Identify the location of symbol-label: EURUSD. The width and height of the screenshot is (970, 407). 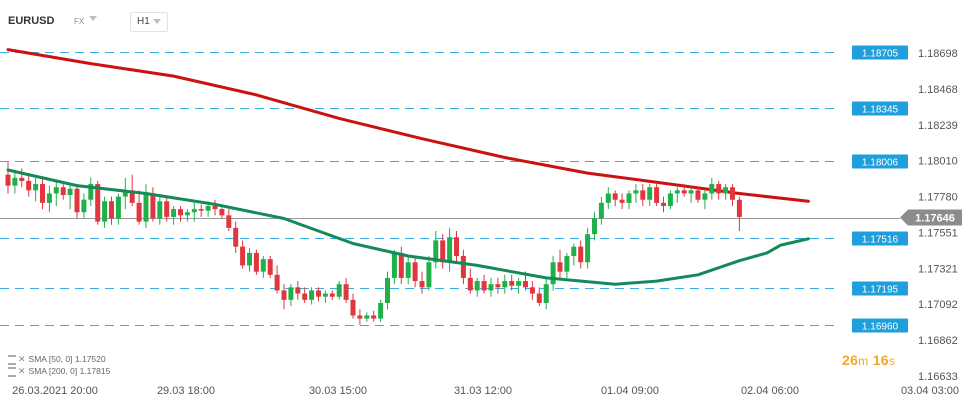
(31, 21).